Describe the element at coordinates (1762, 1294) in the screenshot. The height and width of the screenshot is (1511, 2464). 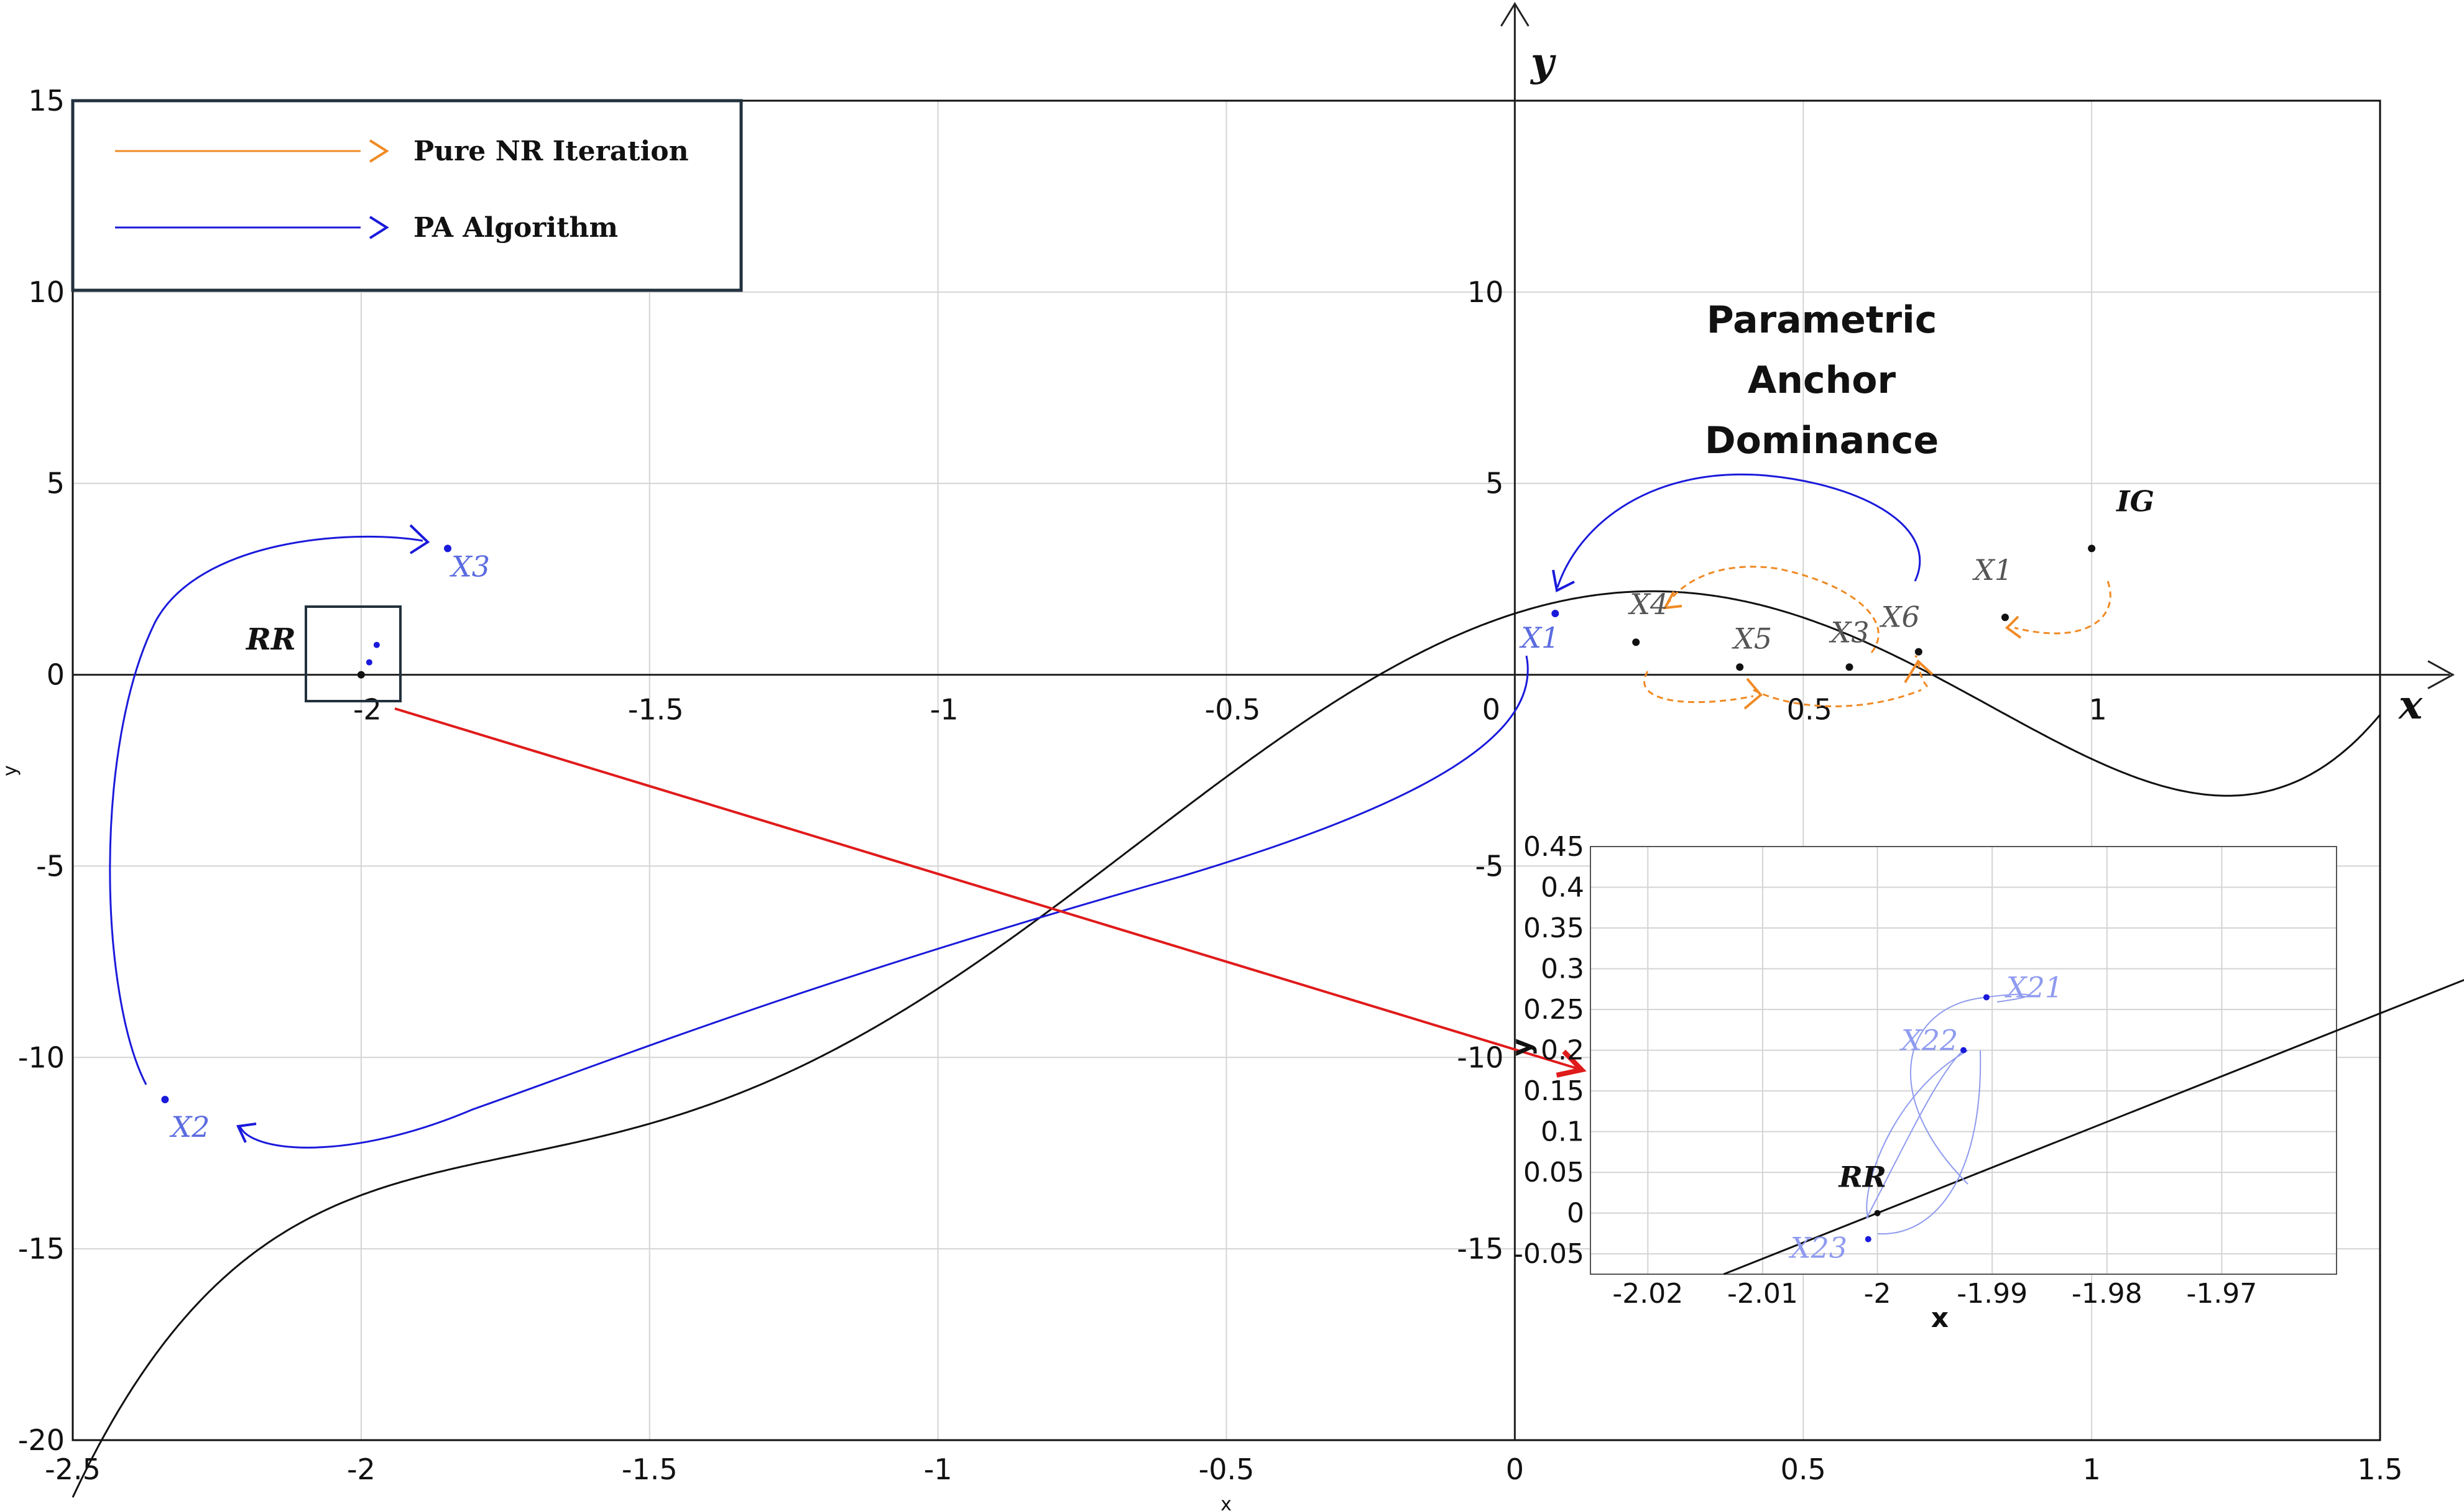
I see `inset-x-tick-1: -2.01` at that location.